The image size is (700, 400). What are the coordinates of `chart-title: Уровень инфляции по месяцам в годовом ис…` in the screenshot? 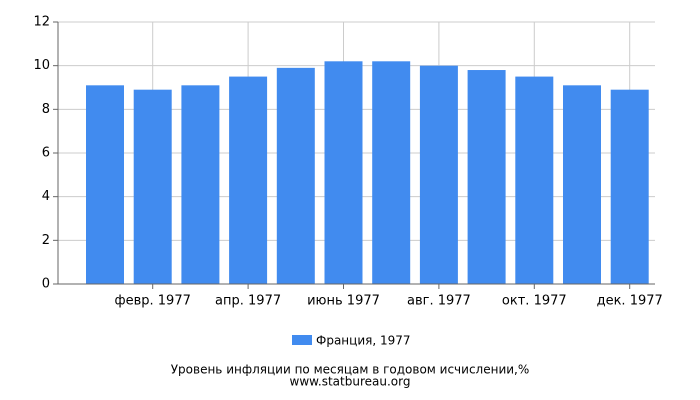 It's located at (350, 370).